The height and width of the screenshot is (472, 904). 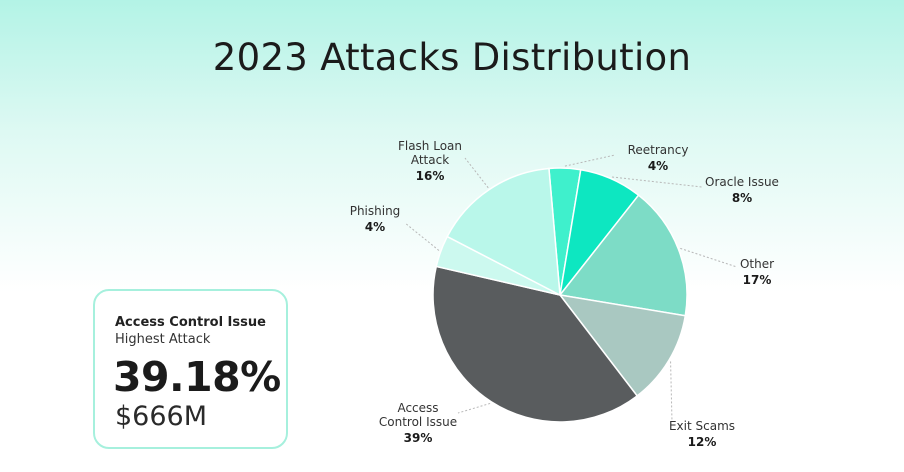 What do you see at coordinates (418, 422) in the screenshot?
I see `slice-label: Control Issue` at bounding box center [418, 422].